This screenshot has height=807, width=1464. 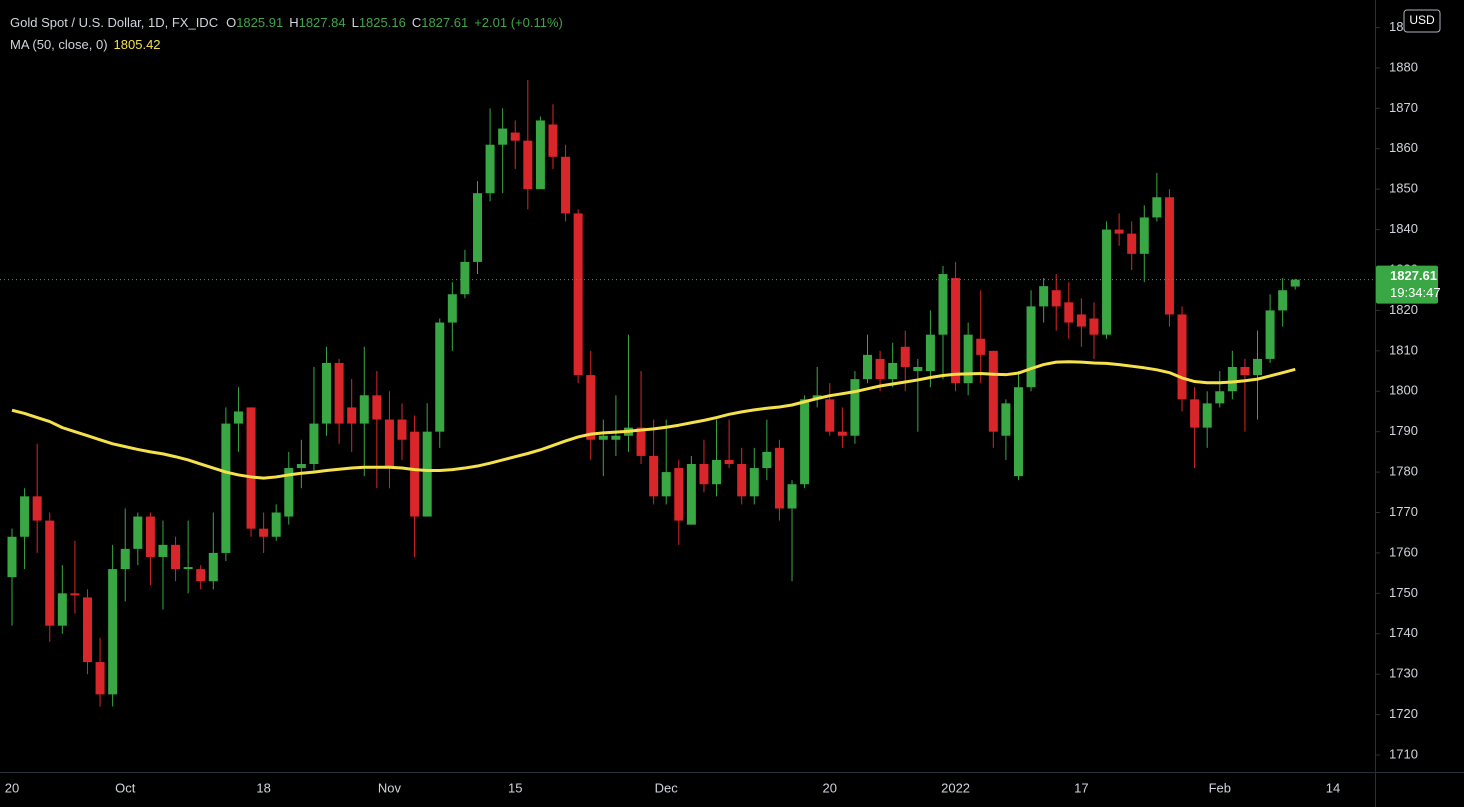 I want to click on y-tick-label: 1770, so click(x=1403, y=511).